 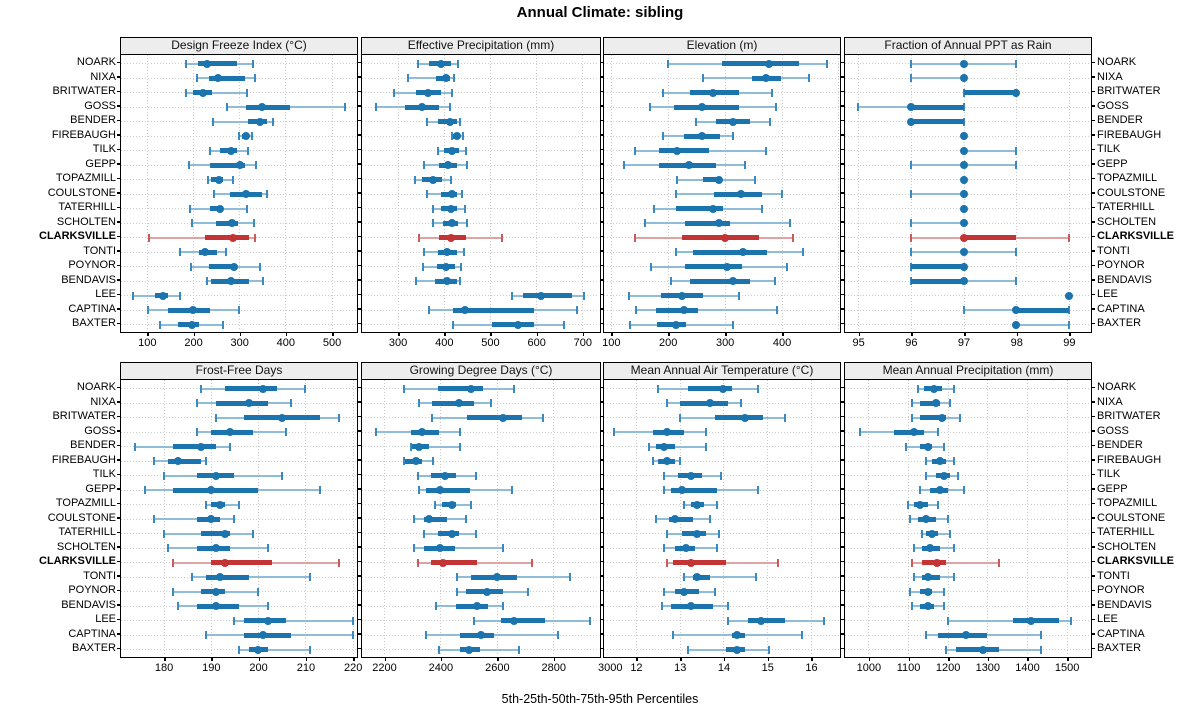 What do you see at coordinates (164, 667) in the screenshot?
I see `x-tick-label: 180` at bounding box center [164, 667].